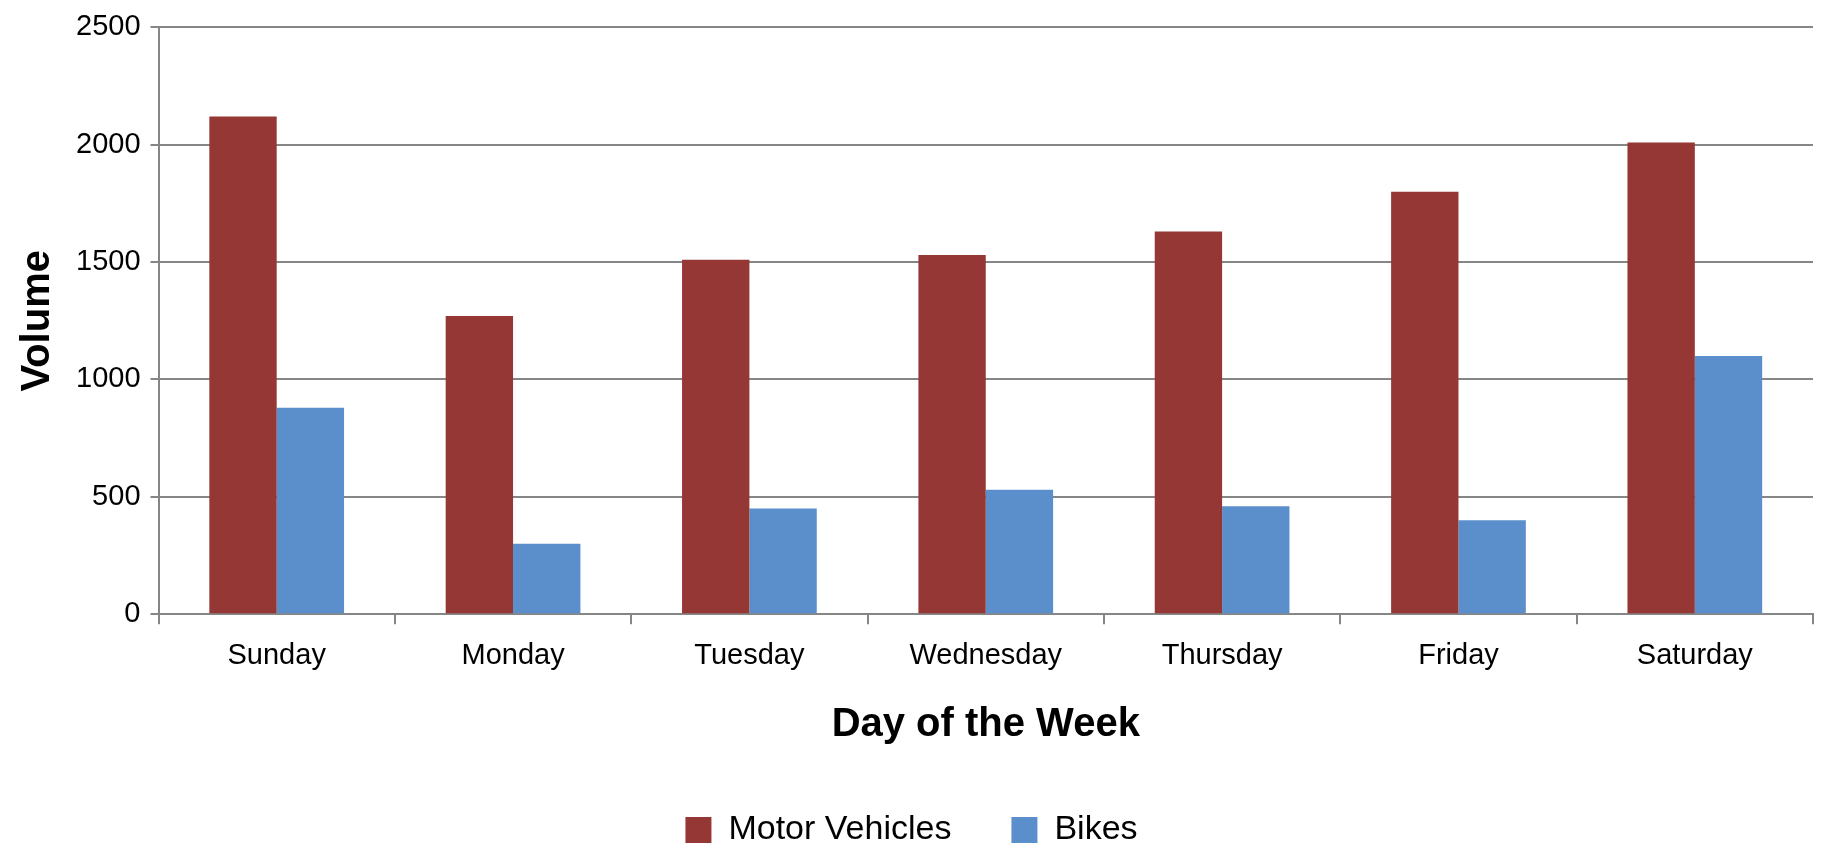 The image size is (1843, 867). I want to click on y-tick-label: 2000, so click(108, 142).